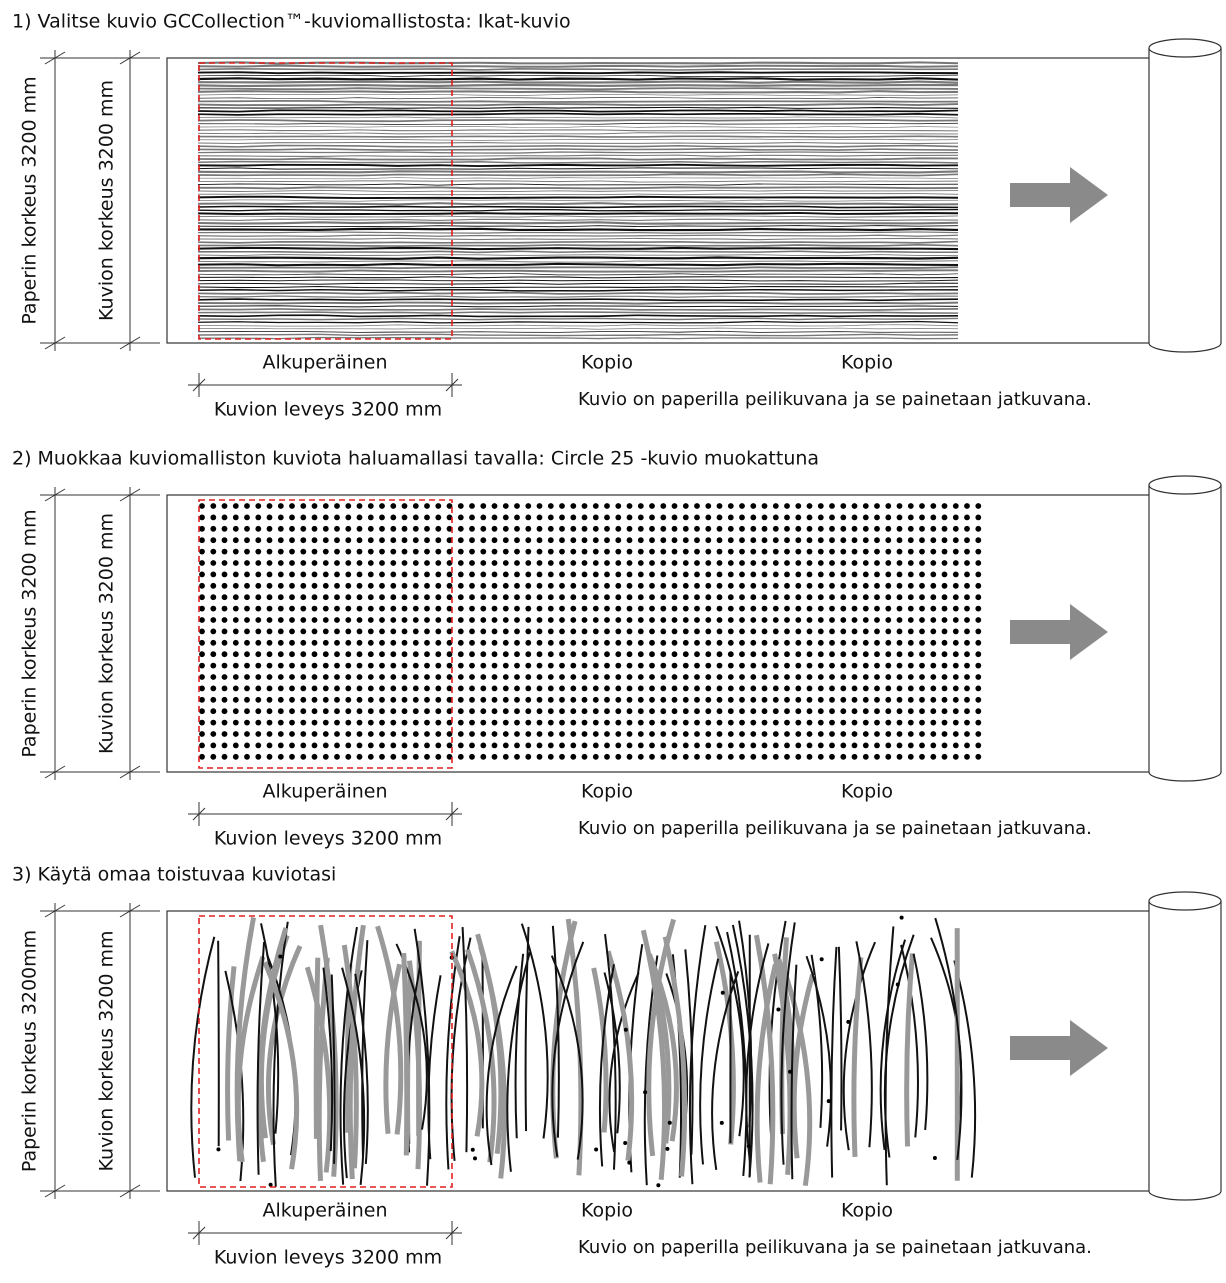 Image resolution: width=1226 pixels, height=1283 pixels. I want to click on dimension-tick, so click(199, 814).